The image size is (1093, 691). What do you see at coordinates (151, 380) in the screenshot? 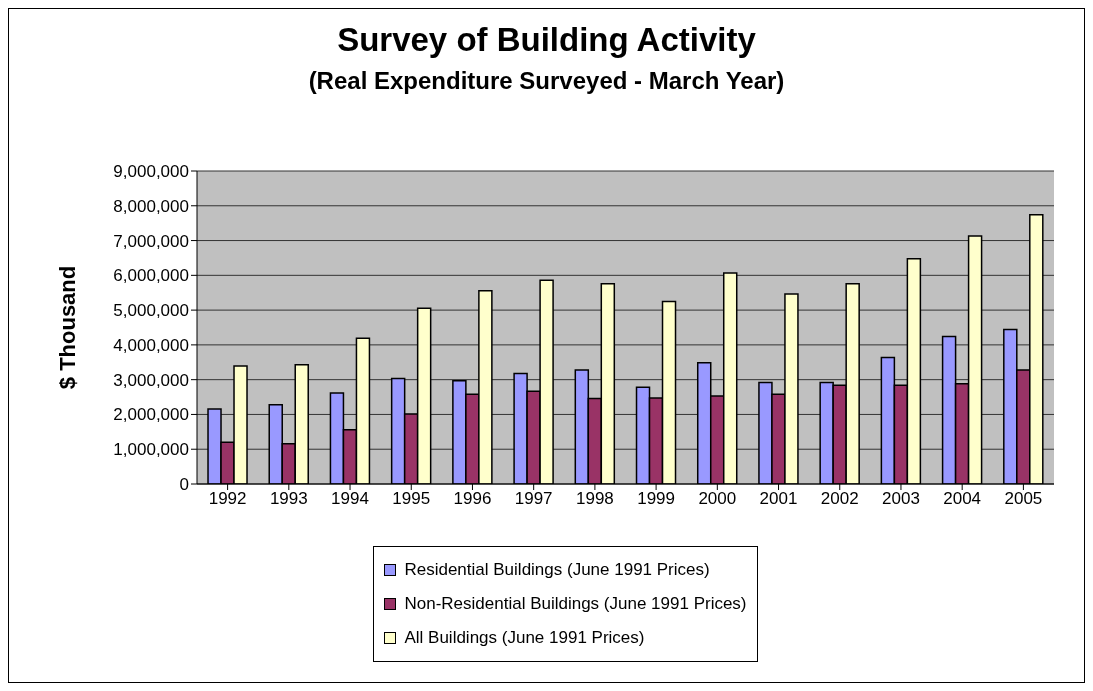
I see `y-tick-label: 3,000,000` at bounding box center [151, 380].